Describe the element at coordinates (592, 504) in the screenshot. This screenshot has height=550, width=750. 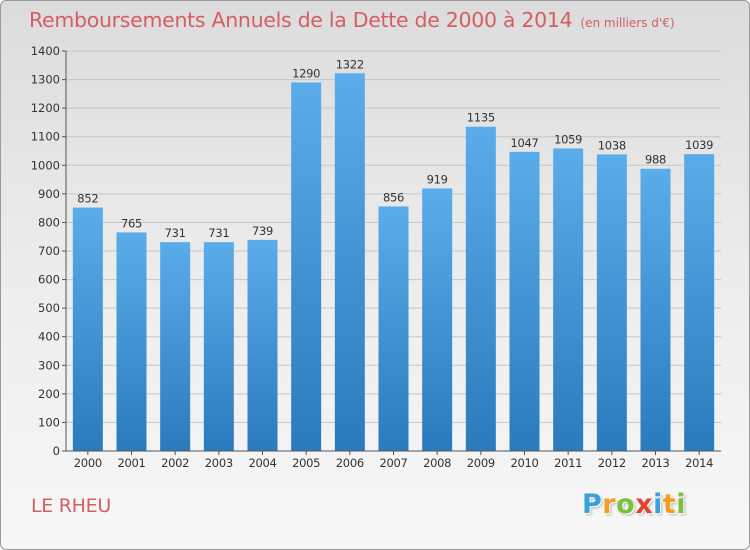
I see `logo-letter: P` at that location.